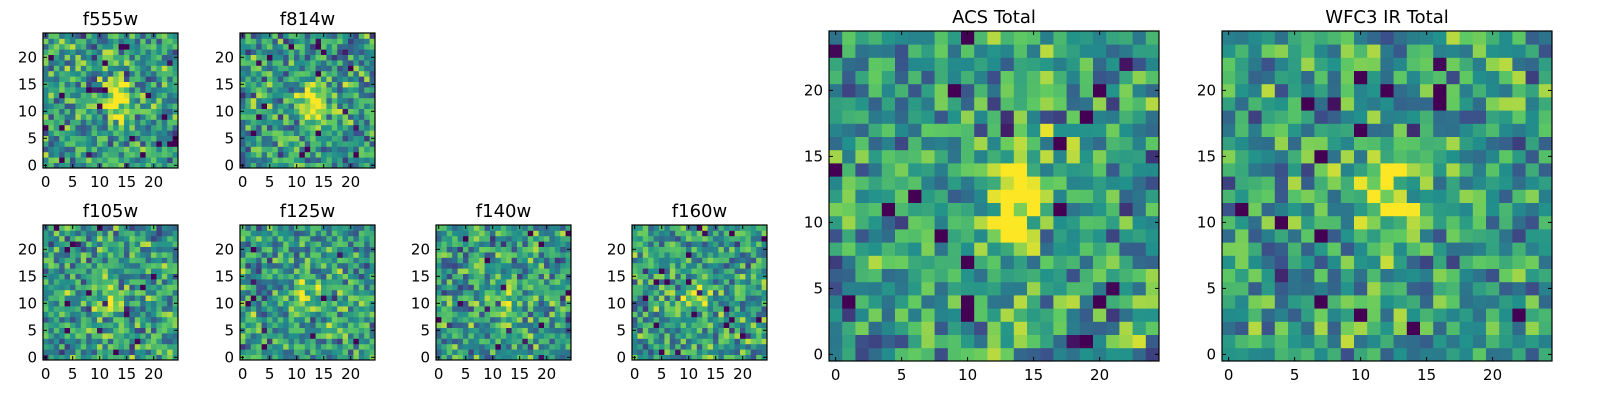  I want to click on panel-title: f555w, so click(110, 19).